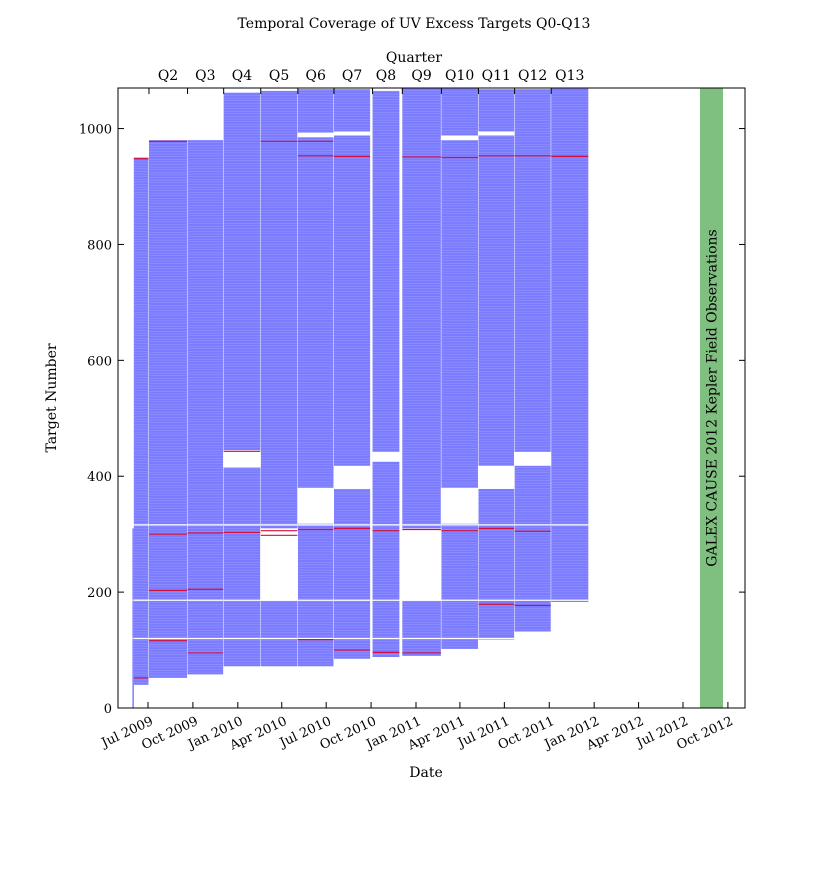 Image resolution: width=830 pixels, height=885 pixels. What do you see at coordinates (352, 76) in the screenshot?
I see `quarter-label-q7: Q7` at bounding box center [352, 76].